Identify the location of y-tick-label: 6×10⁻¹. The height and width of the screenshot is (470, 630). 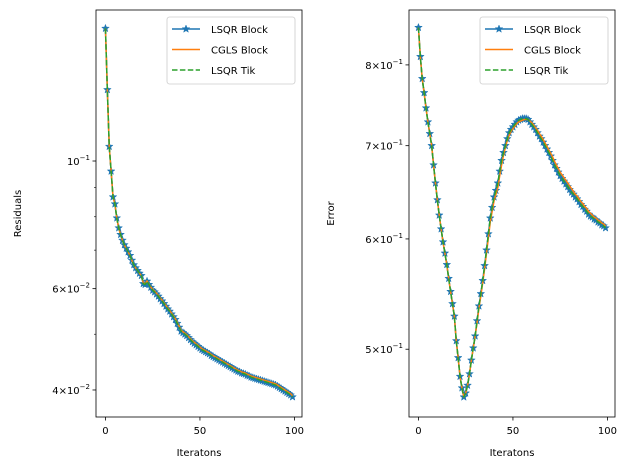
(384, 239).